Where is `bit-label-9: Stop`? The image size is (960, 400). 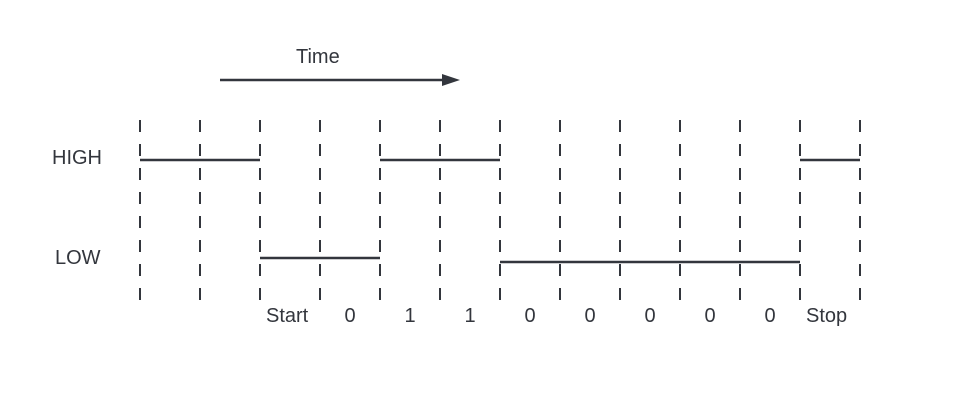
bit-label-9: Stop is located at coordinates (827, 316).